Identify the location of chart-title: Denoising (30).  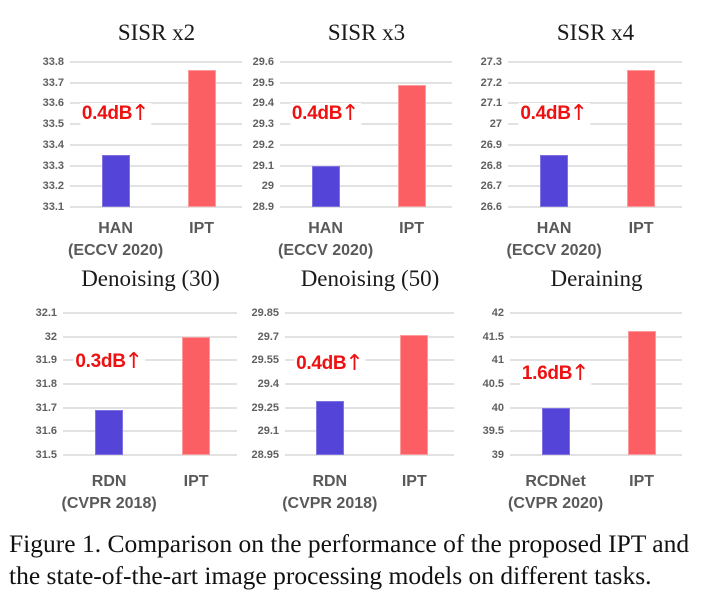
(150, 278).